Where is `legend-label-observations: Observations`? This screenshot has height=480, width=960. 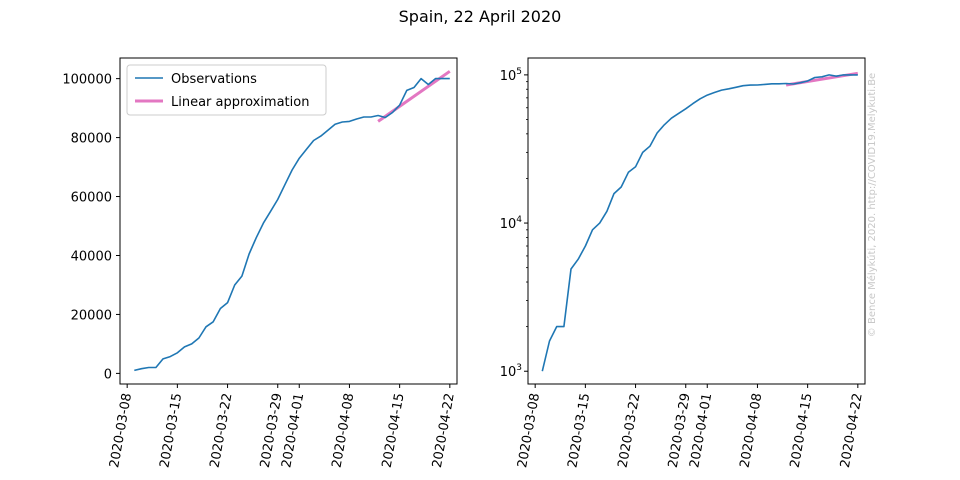
legend-label-observations: Observations is located at coordinates (214, 79).